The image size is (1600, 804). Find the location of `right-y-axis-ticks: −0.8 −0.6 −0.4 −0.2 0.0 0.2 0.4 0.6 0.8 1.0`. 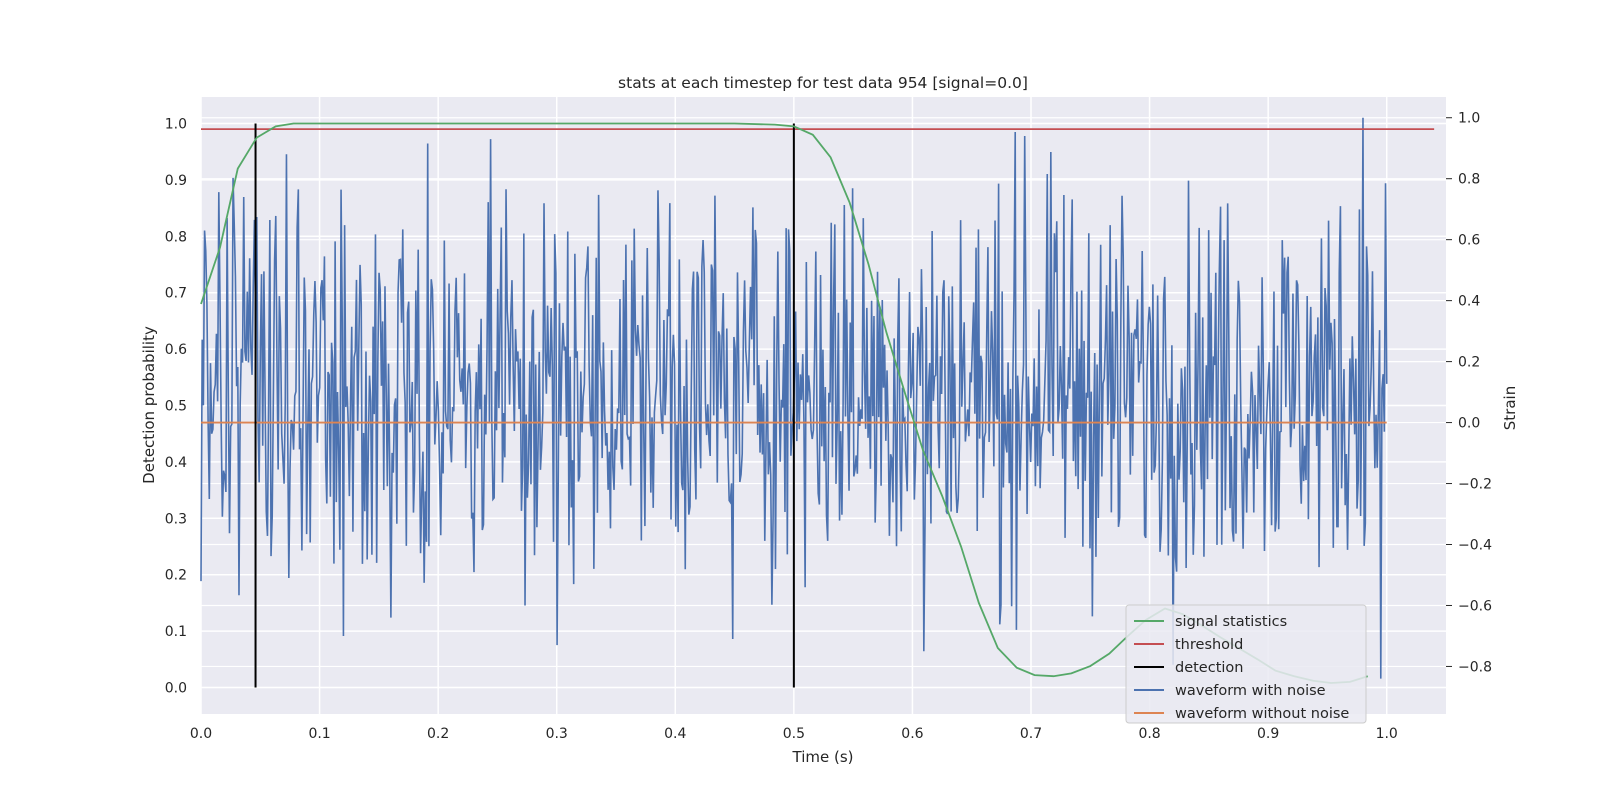

right-y-axis-ticks: −0.8 −0.6 −0.4 −0.2 0.0 0.2 0.4 0.6 0.8 1.0 is located at coordinates (1469, 393).